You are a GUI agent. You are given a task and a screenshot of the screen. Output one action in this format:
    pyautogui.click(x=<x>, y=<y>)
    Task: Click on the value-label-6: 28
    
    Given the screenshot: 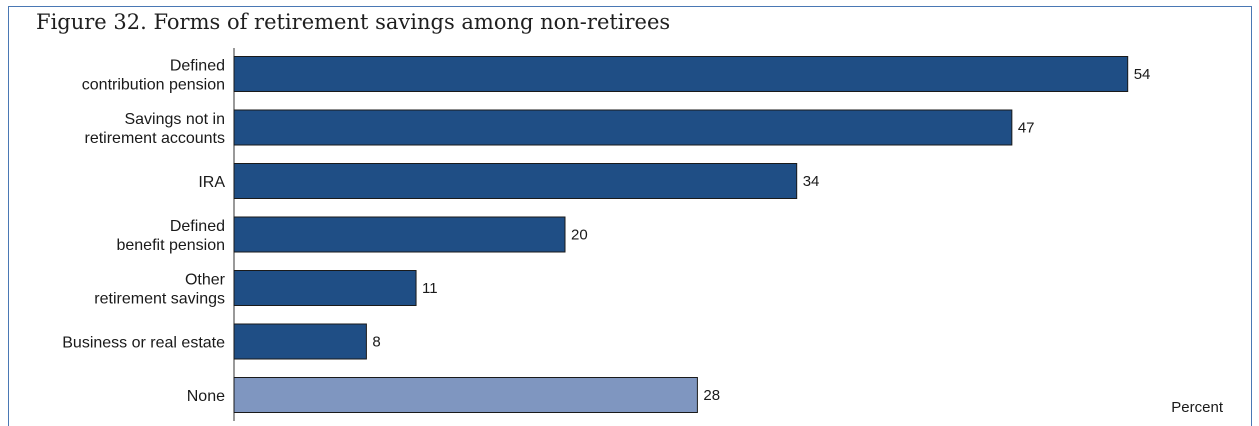 What is the action you would take?
    pyautogui.click(x=711, y=395)
    